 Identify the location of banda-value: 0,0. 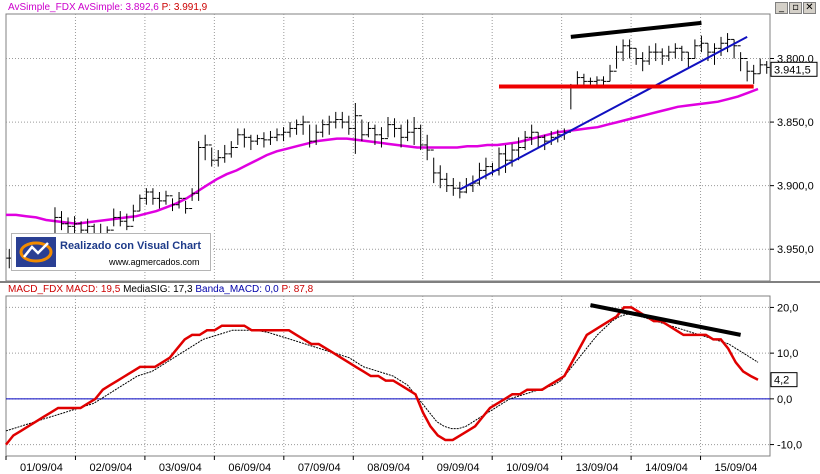
(271, 289).